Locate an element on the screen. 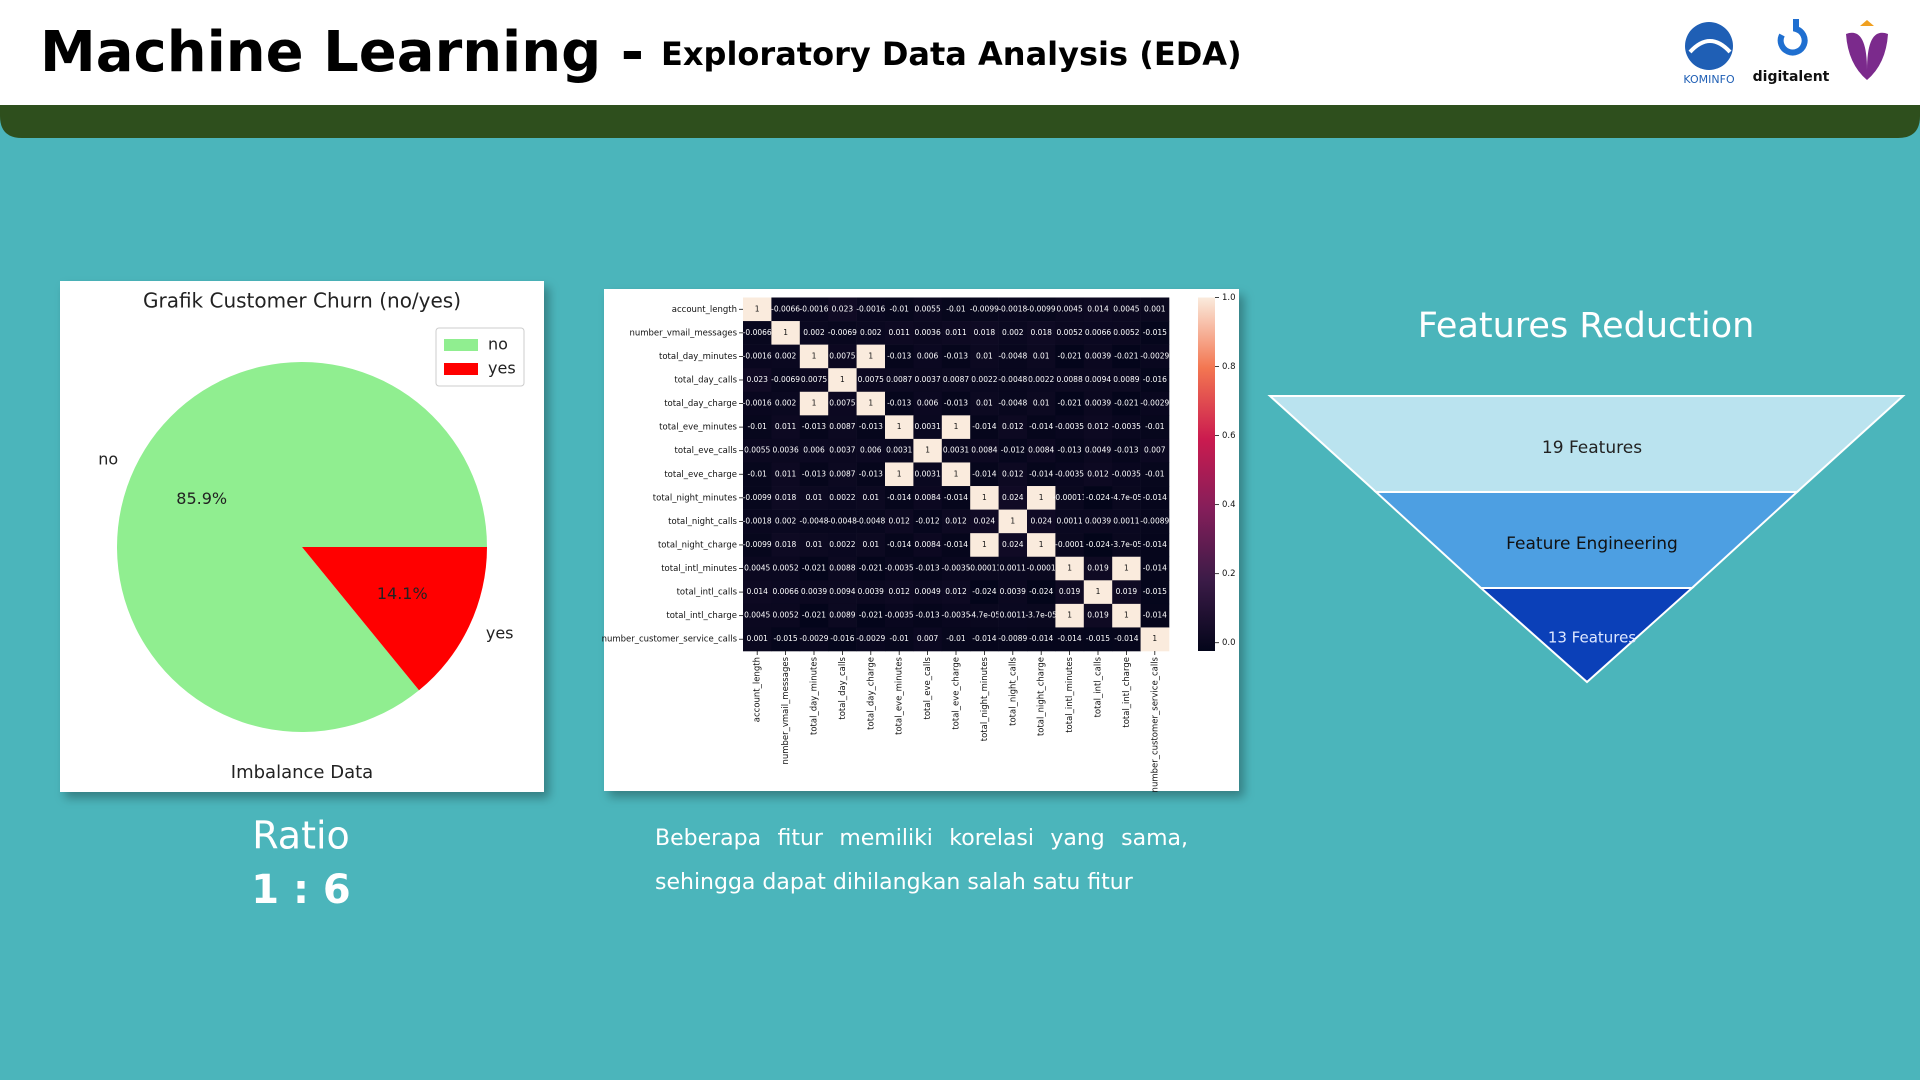 Image resolution: width=1920 pixels, height=1080 pixels. cell-label: 0.0075 is located at coordinates (871, 379).